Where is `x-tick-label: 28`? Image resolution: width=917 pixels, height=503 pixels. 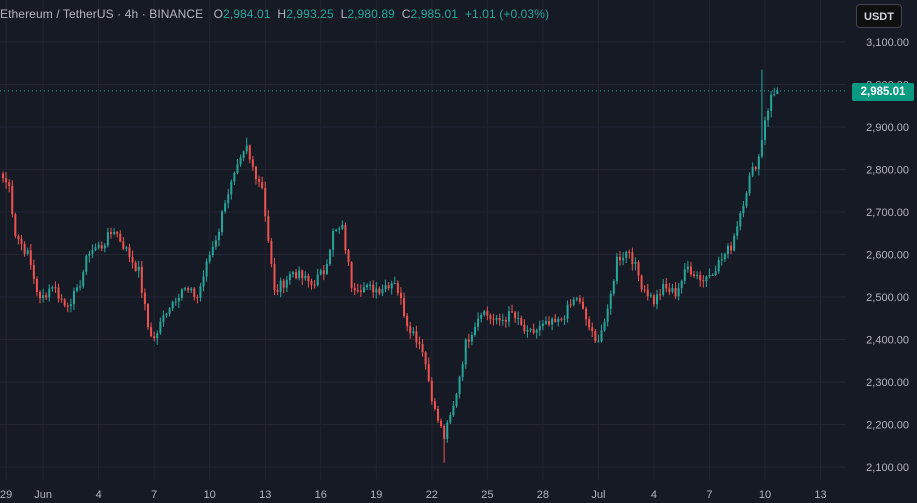 x-tick-label: 28 is located at coordinates (543, 495).